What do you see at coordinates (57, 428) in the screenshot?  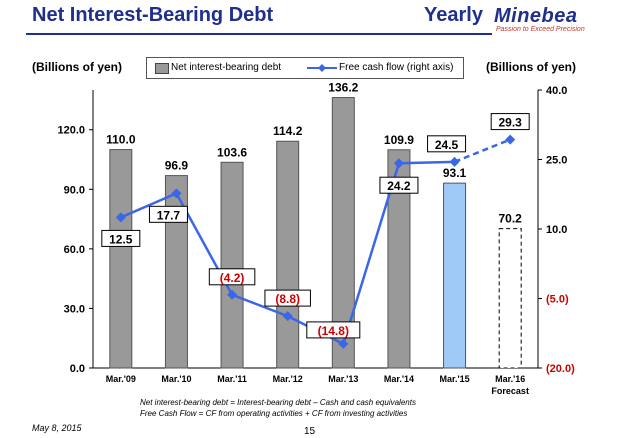 I see `report-date: May 8, 2015` at bounding box center [57, 428].